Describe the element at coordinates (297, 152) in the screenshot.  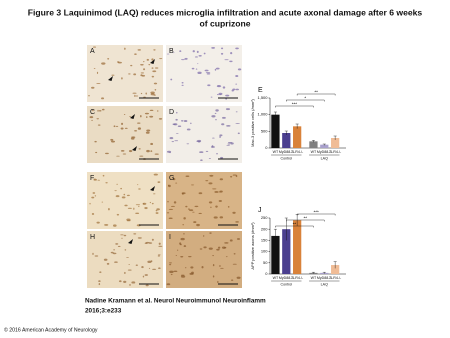
I see `x-tick-label: TLR4-/-` at that location.